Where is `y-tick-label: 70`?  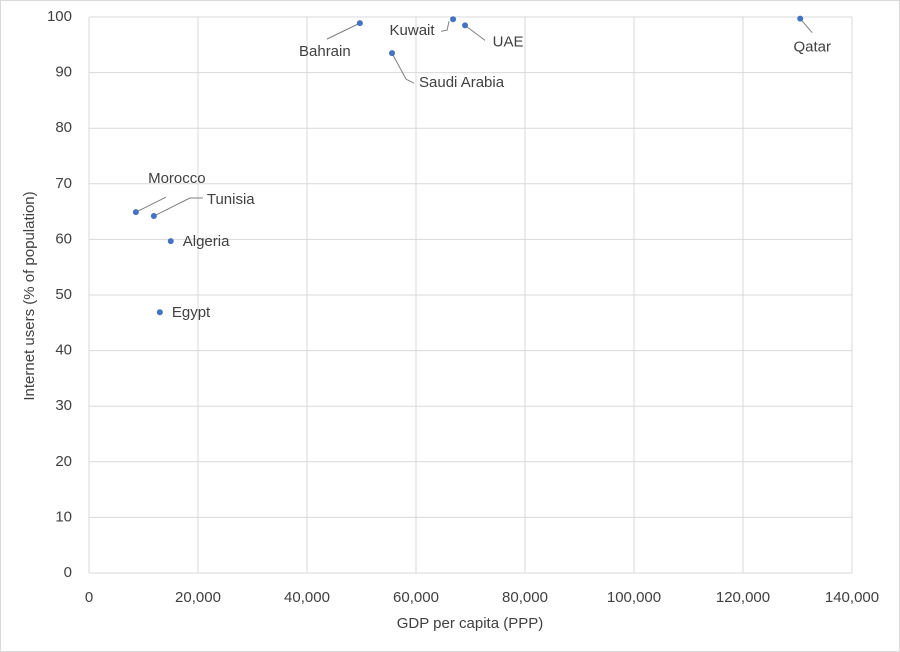
y-tick-label: 70 is located at coordinates (63, 183).